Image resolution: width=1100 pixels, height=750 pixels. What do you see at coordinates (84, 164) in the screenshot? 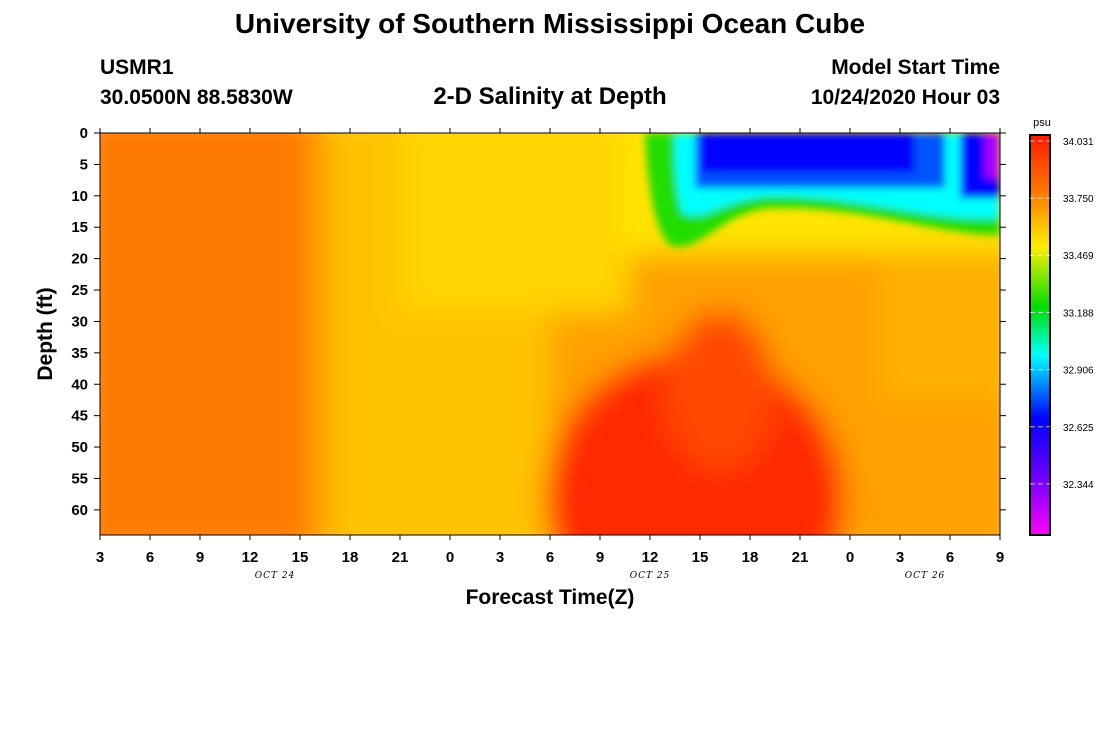
I see `y-tick-label: 5` at bounding box center [84, 164].